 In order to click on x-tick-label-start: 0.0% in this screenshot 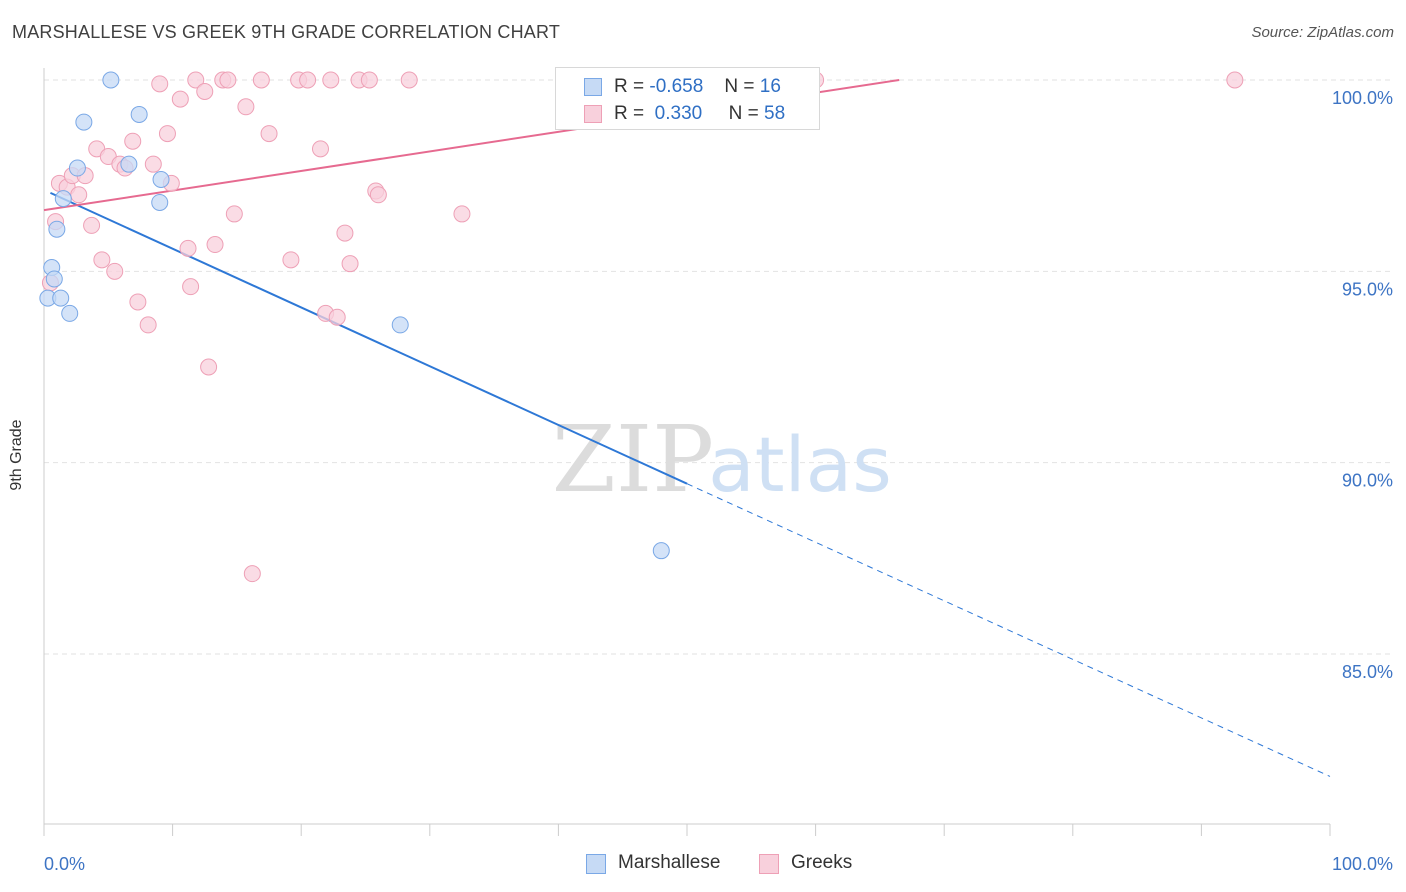, I will do `click(64, 864)`.